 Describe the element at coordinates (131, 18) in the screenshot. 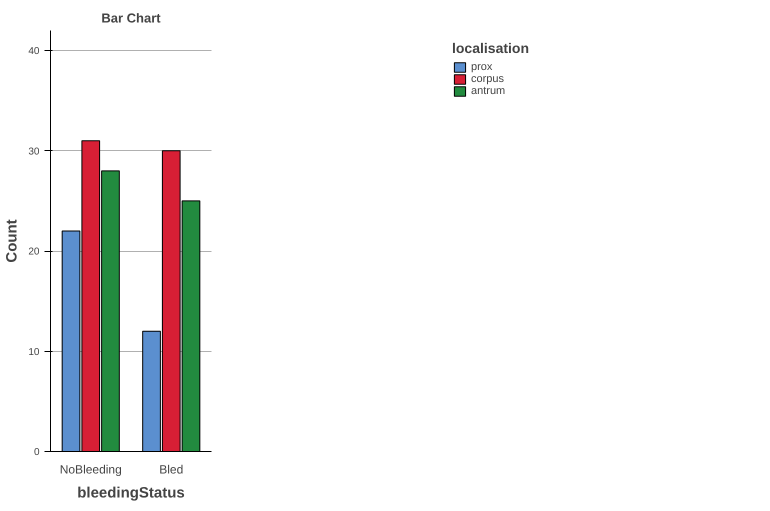

I see `chart-title: Bar Chart` at that location.